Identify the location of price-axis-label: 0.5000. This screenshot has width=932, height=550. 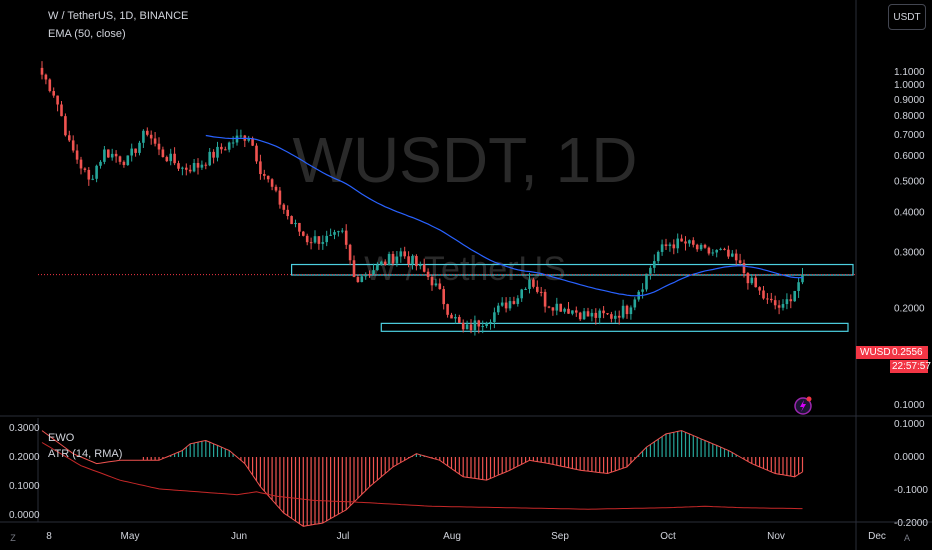
(909, 181).